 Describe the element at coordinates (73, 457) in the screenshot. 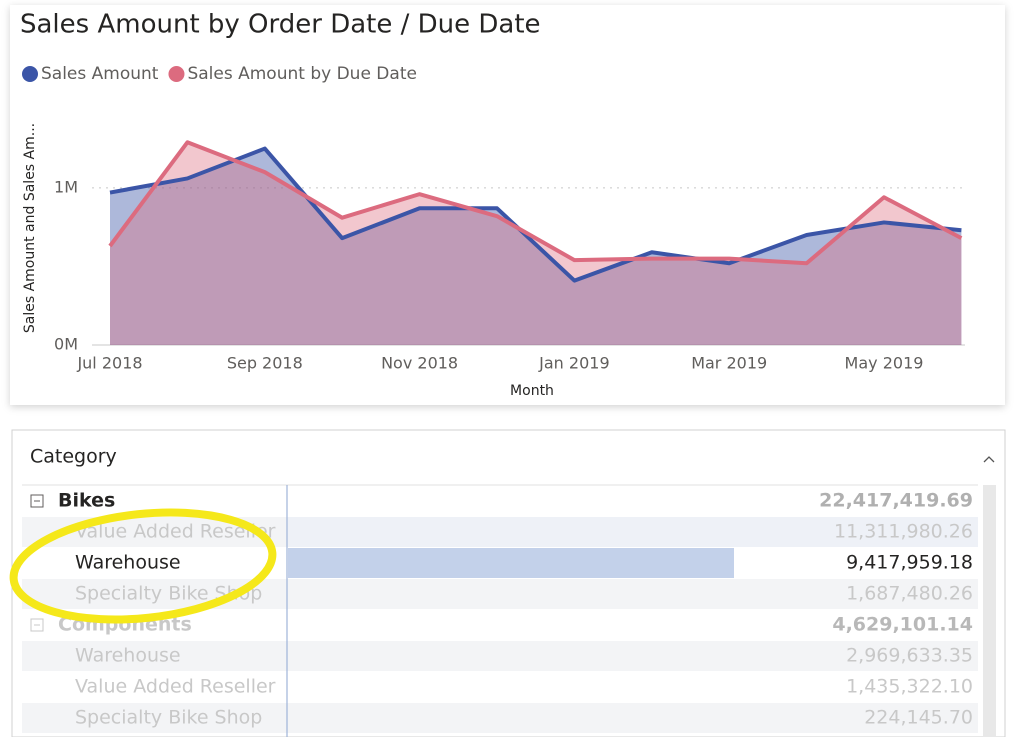

I see `matrix-header: Category` at that location.